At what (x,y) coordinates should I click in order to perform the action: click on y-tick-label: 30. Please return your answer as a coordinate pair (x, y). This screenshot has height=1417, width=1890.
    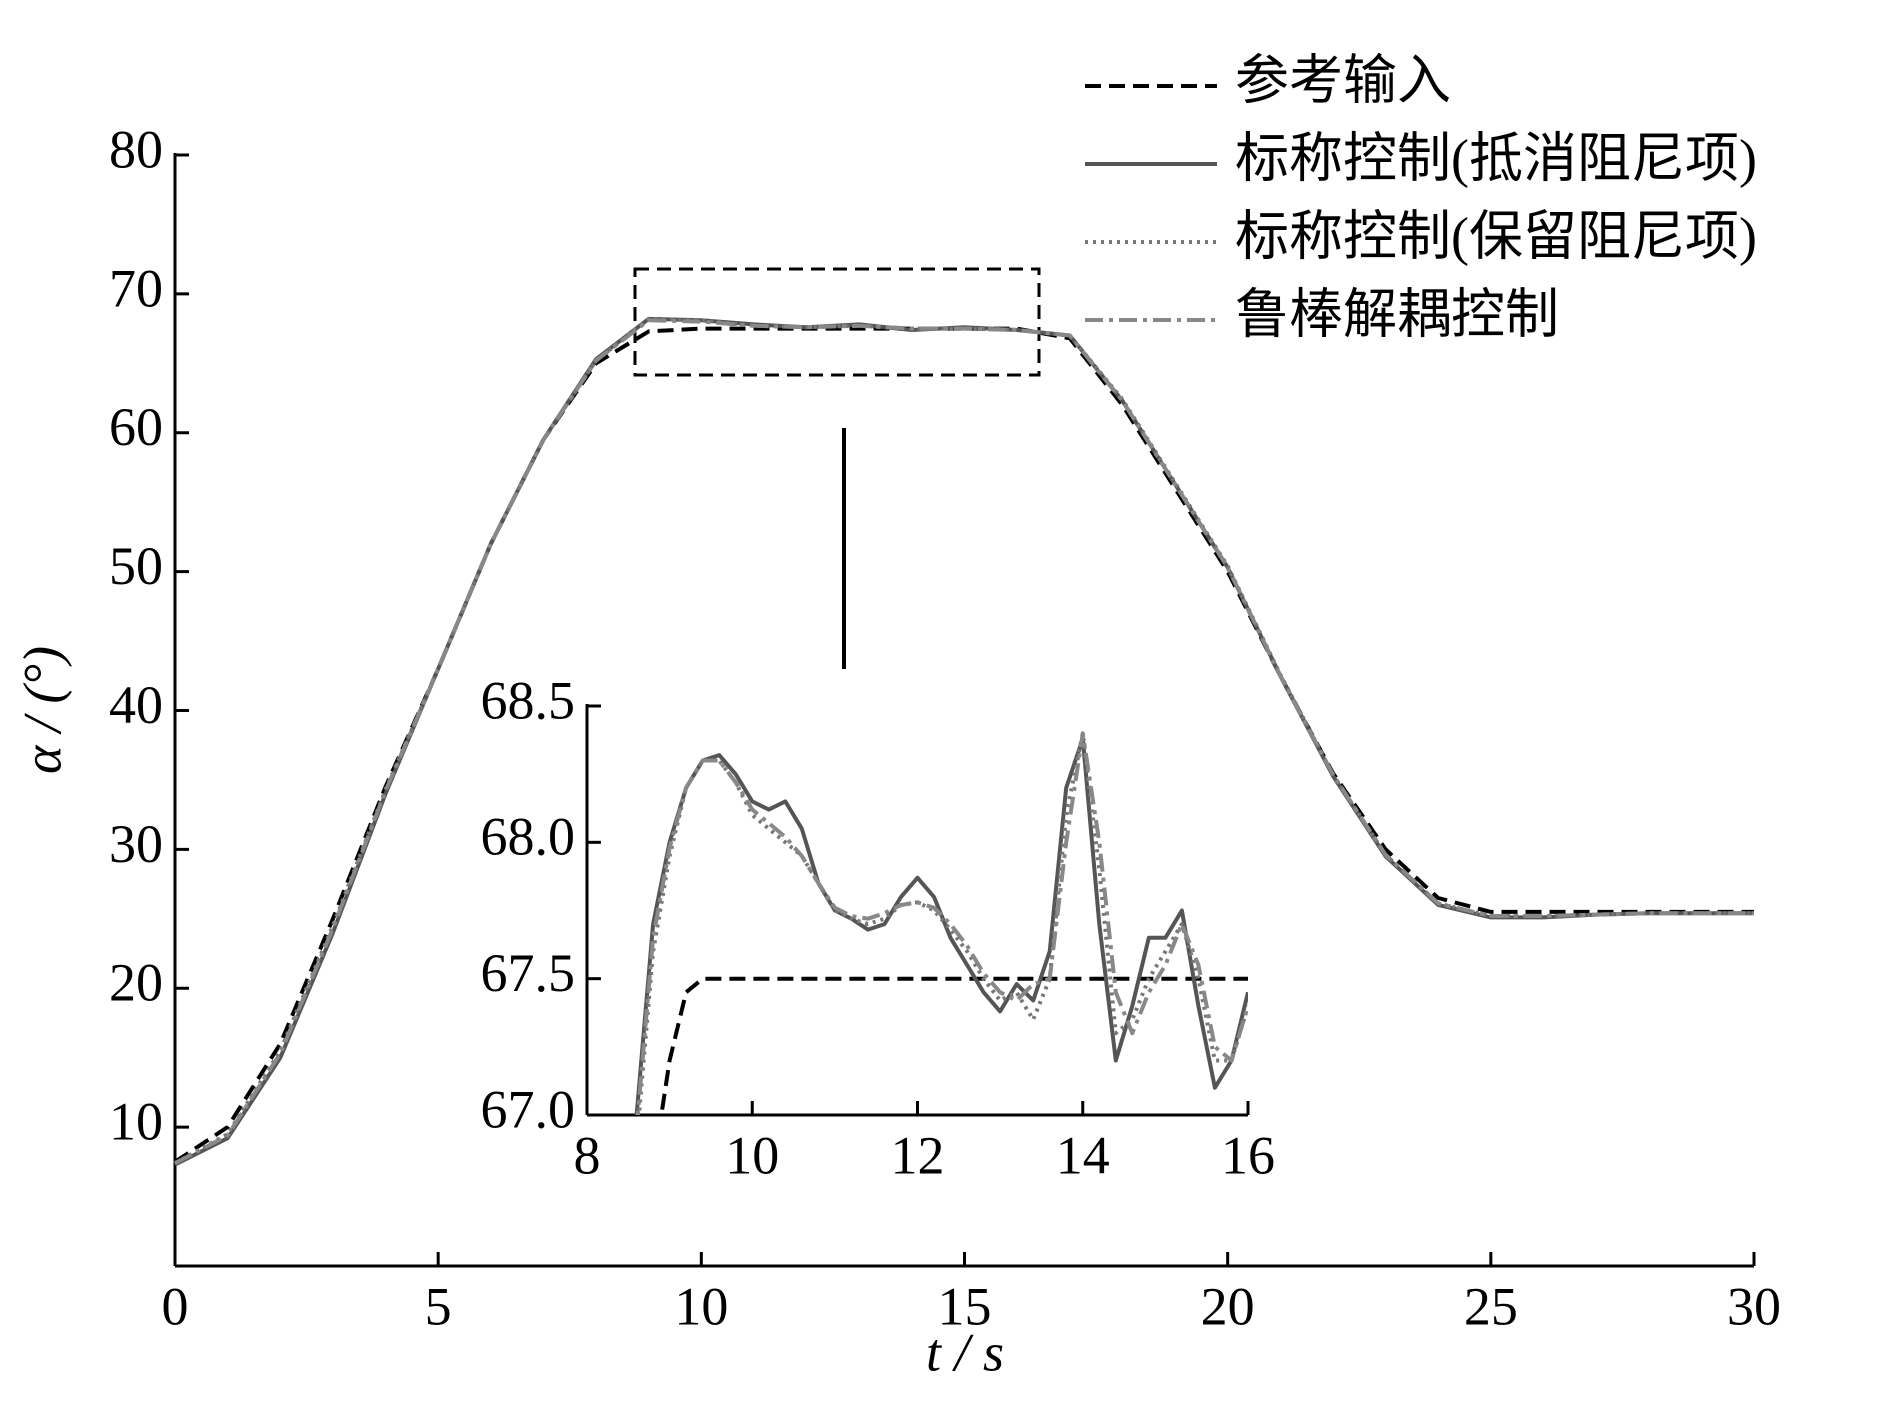
    Looking at the image, I should click on (136, 844).